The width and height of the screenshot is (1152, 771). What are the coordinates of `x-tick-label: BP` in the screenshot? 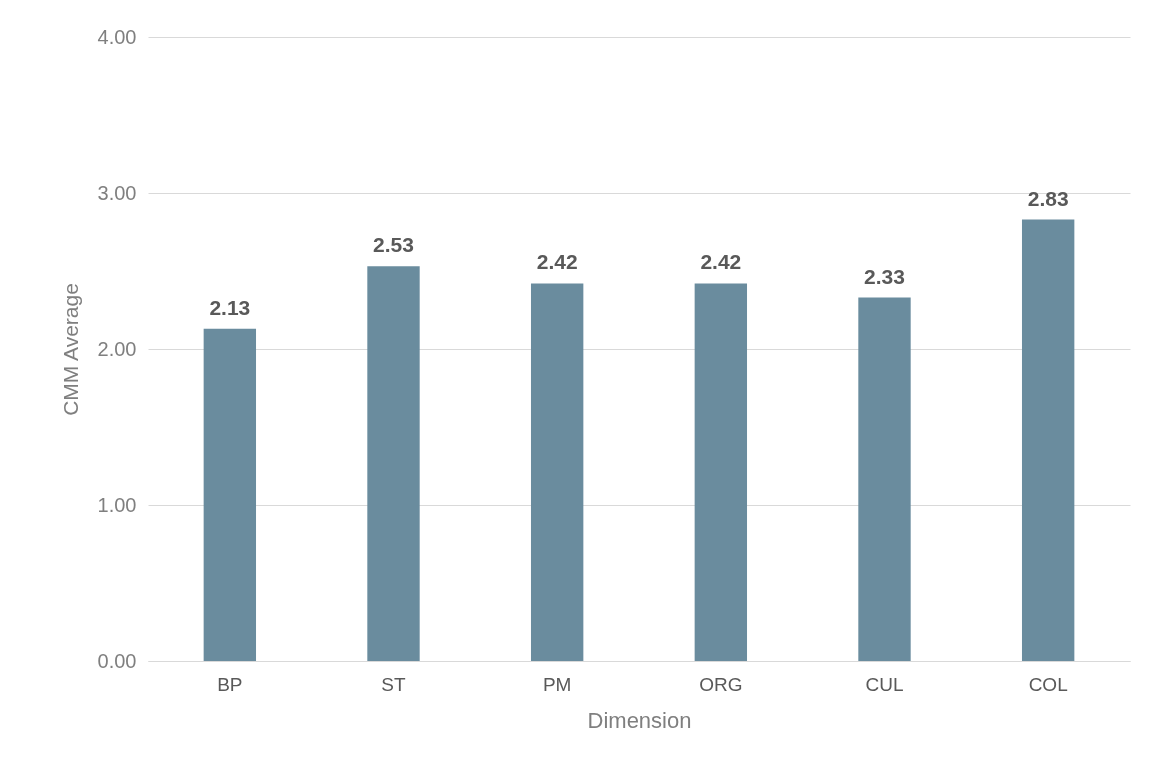 It's located at (230, 684).